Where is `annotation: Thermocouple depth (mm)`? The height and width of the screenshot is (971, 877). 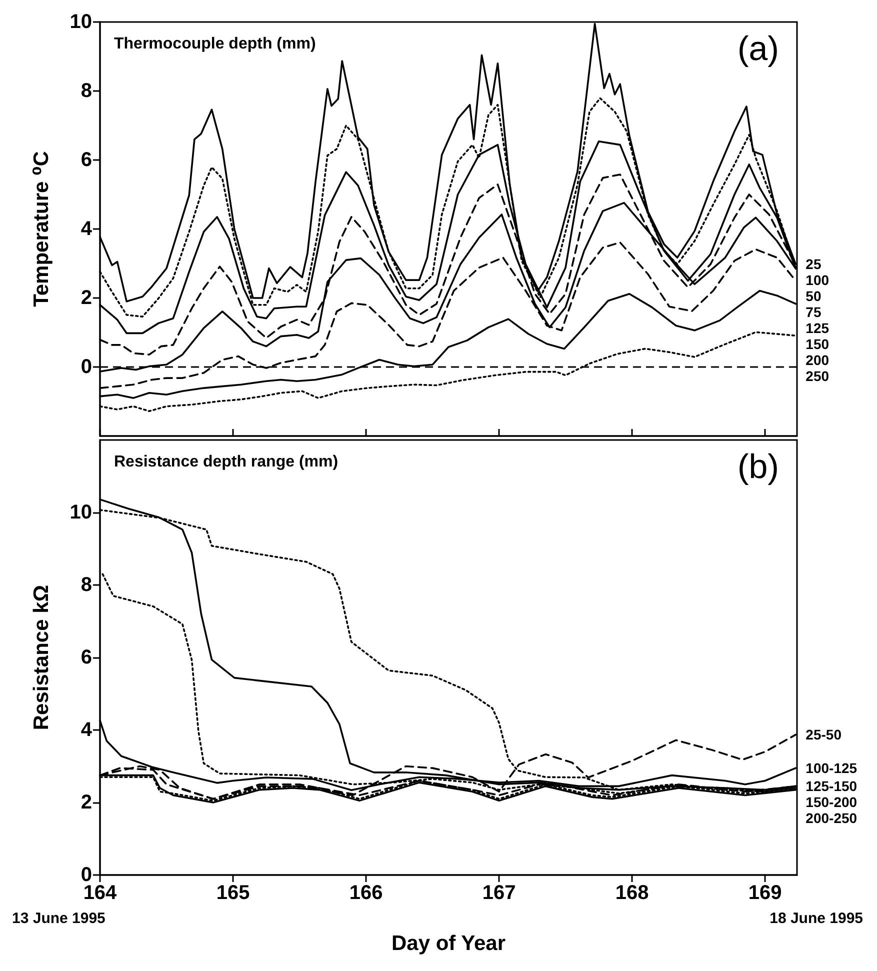
annotation: Thermocouple depth (mm) is located at coordinates (215, 44).